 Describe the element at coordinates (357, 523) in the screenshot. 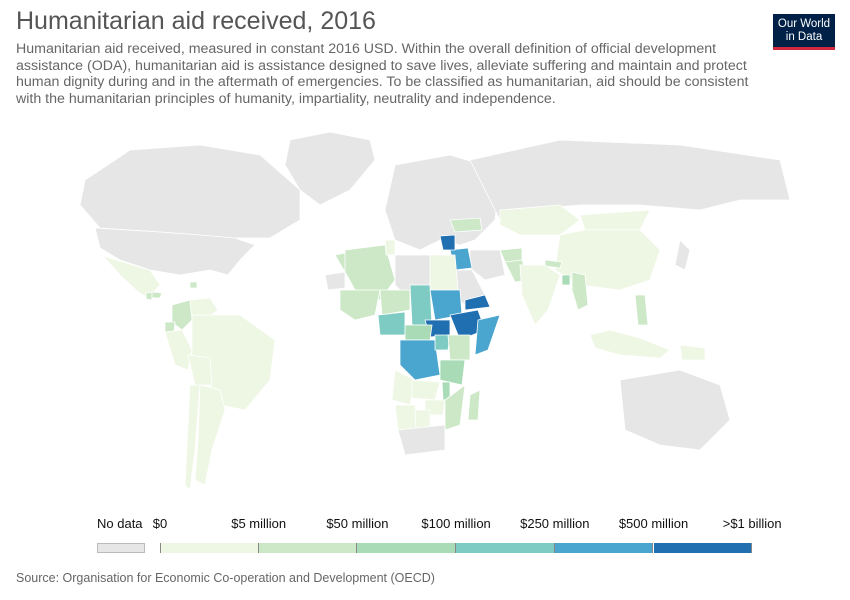

I see `legend-break-label: $50 million` at that location.